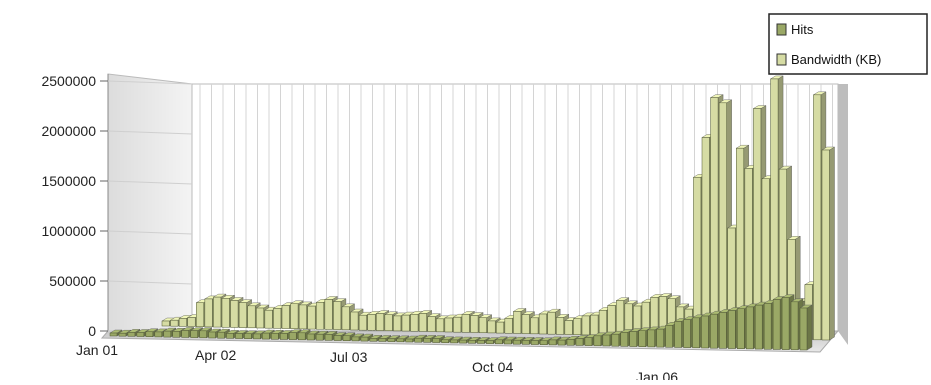  I want to click on x-tick-label: Jan 01, so click(97, 350).